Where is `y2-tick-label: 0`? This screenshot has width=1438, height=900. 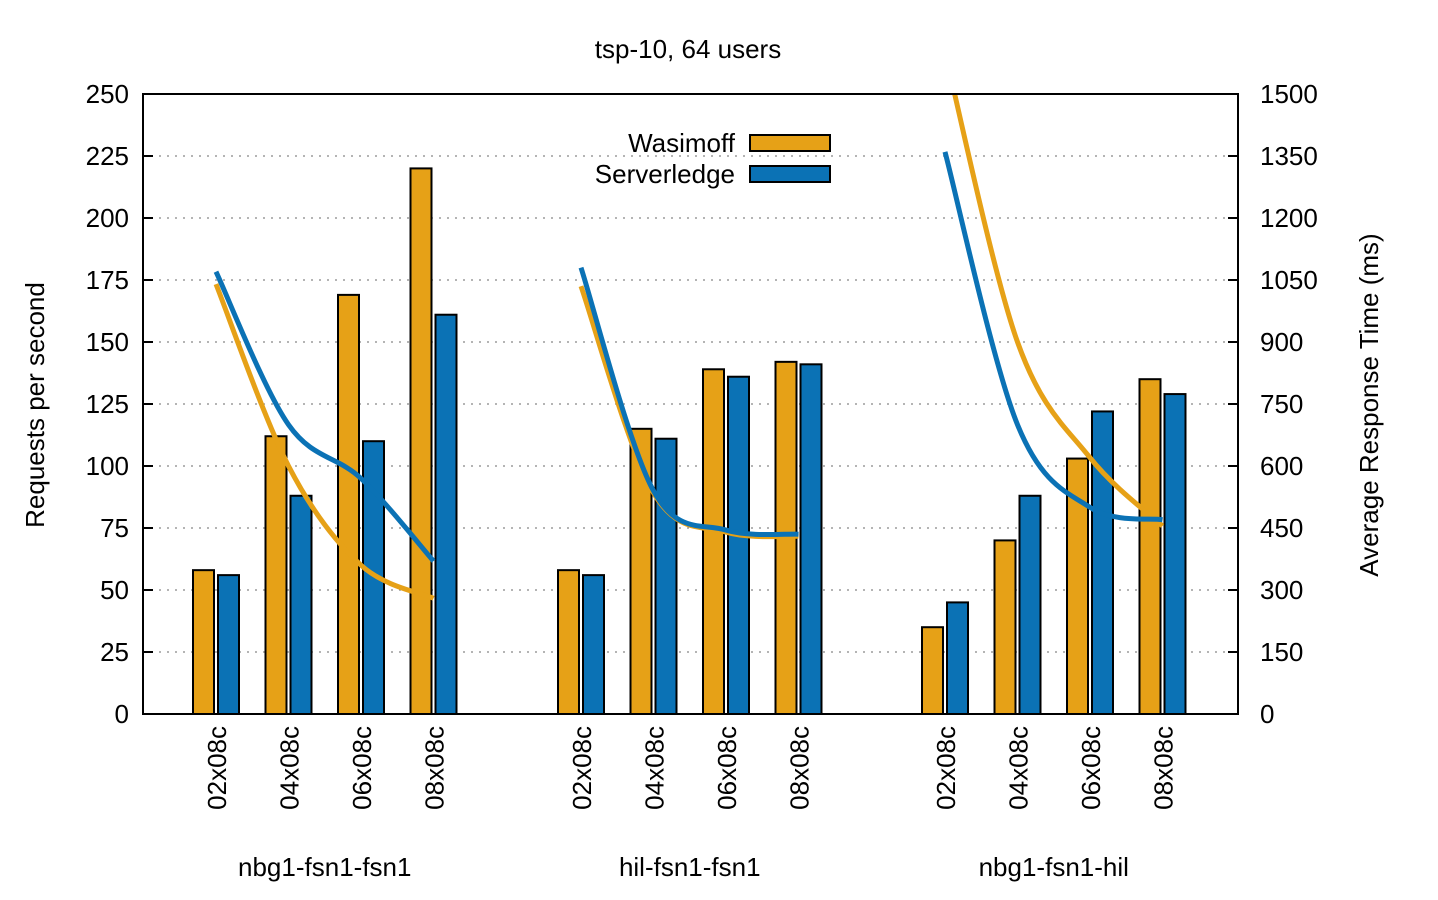 y2-tick-label: 0 is located at coordinates (1267, 714).